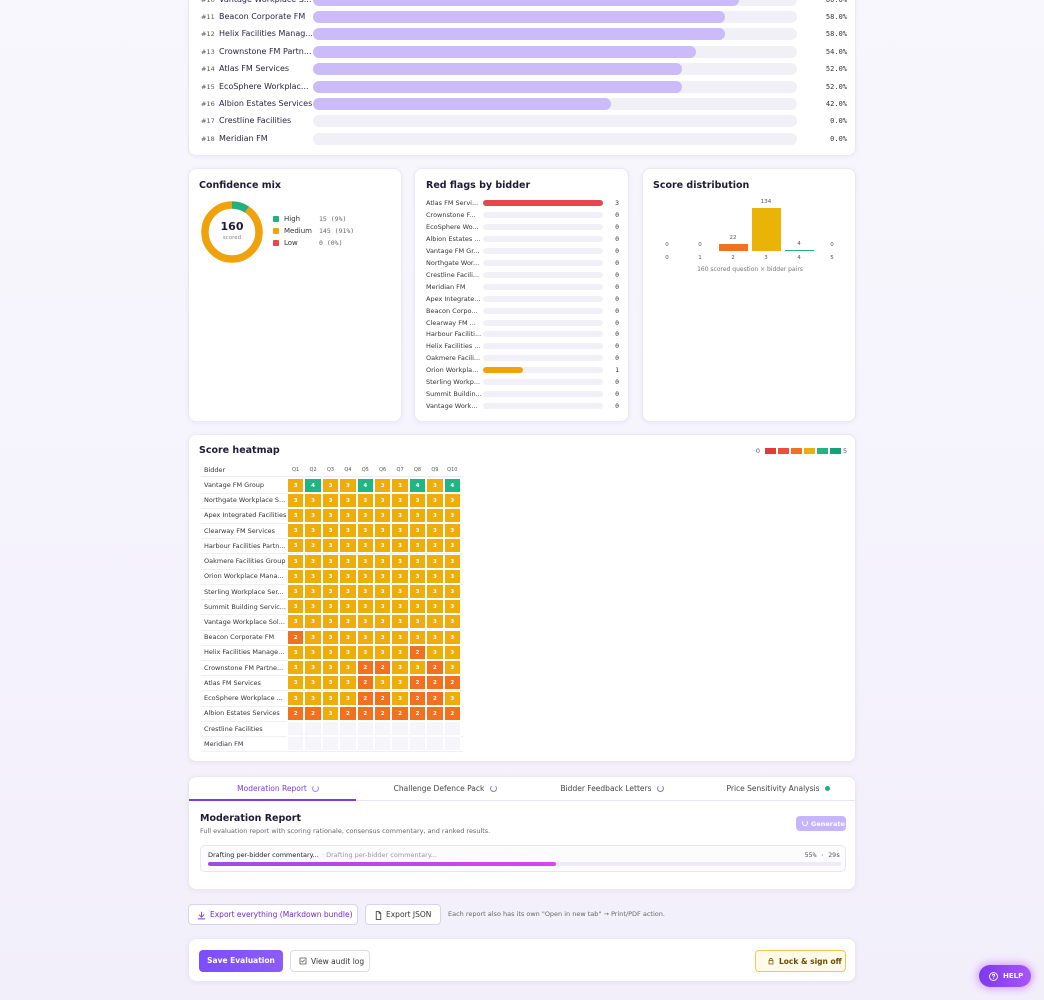 The width and height of the screenshot is (1044, 1000). What do you see at coordinates (617, 203) in the screenshot?
I see `flag-count: 3` at bounding box center [617, 203].